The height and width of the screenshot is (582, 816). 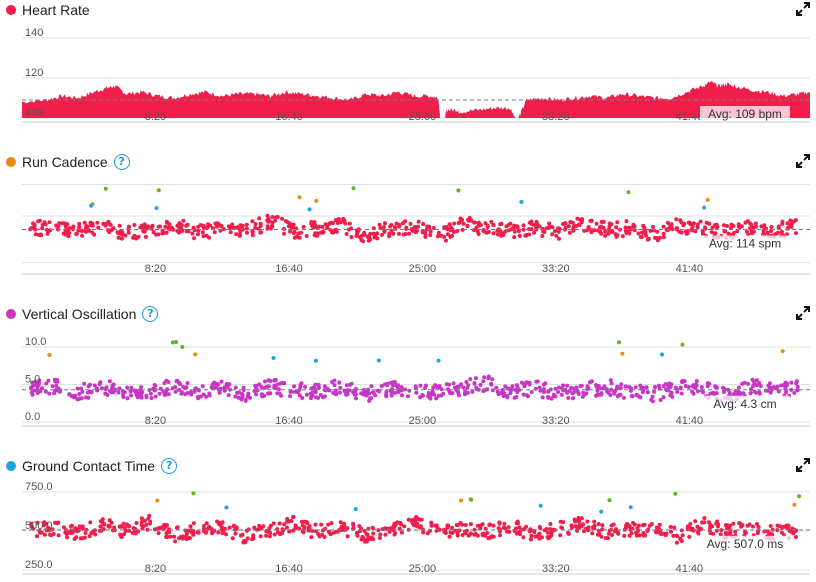 What do you see at coordinates (155, 421) in the screenshot?
I see `x-tick-label: 8:20` at bounding box center [155, 421].